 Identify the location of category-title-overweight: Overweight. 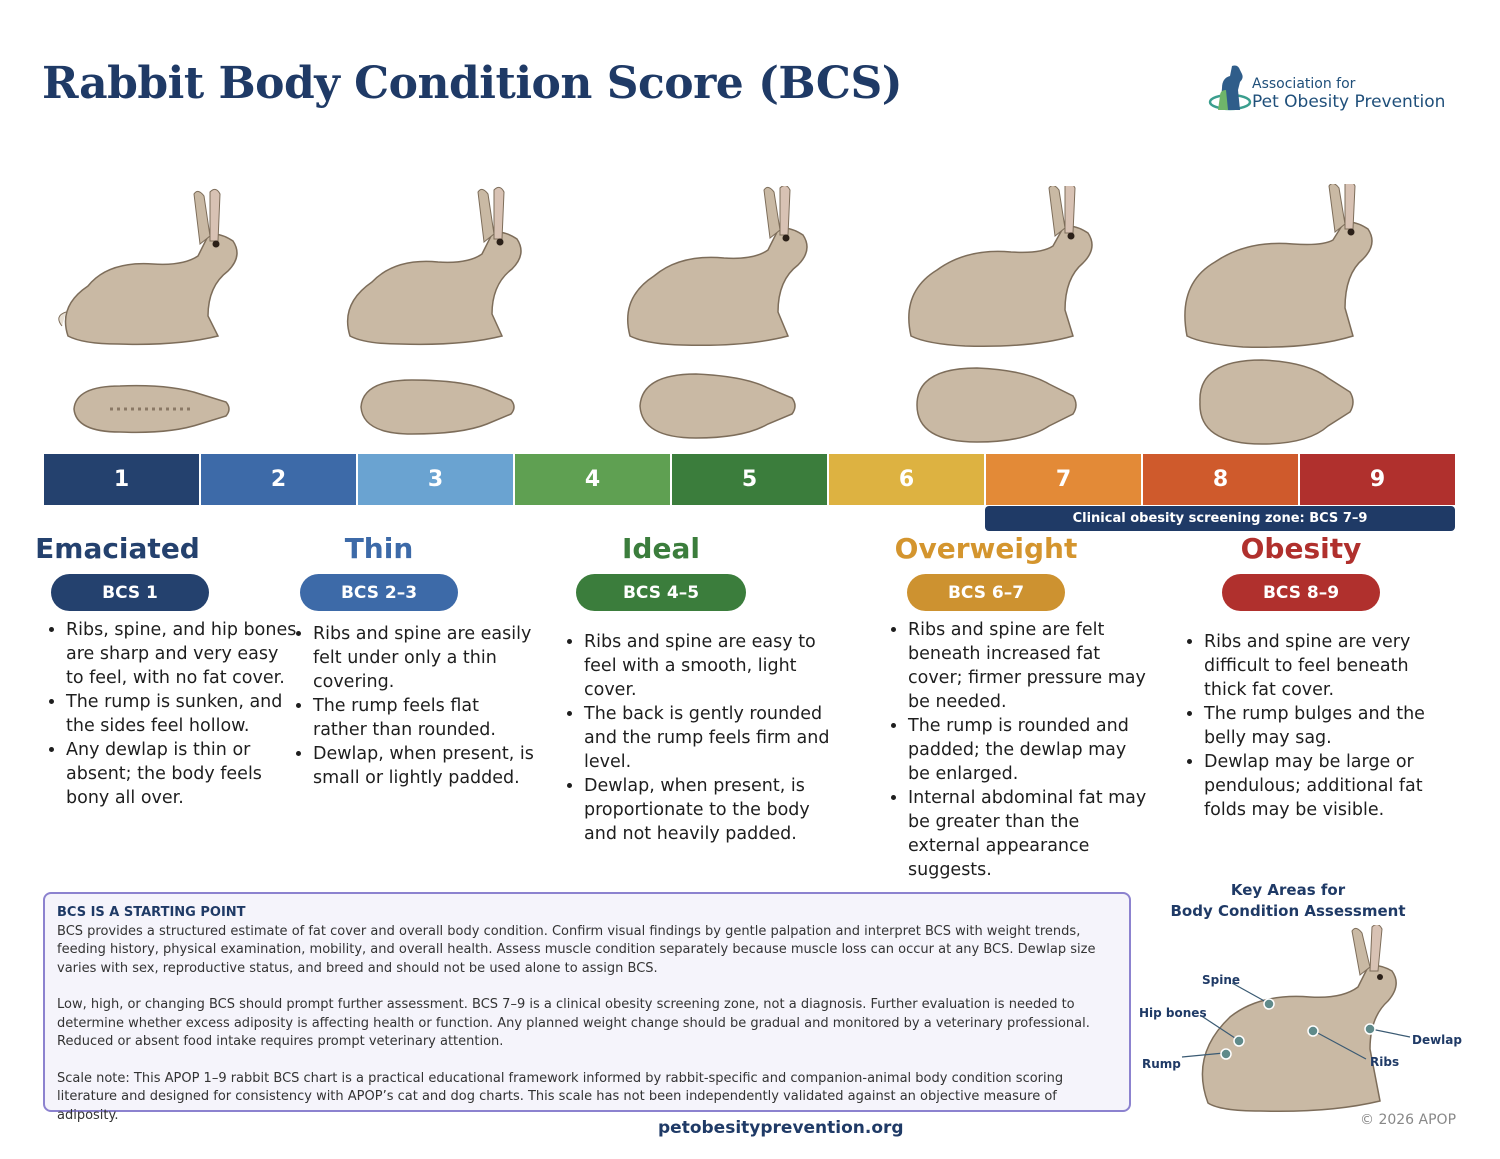
(986, 548).